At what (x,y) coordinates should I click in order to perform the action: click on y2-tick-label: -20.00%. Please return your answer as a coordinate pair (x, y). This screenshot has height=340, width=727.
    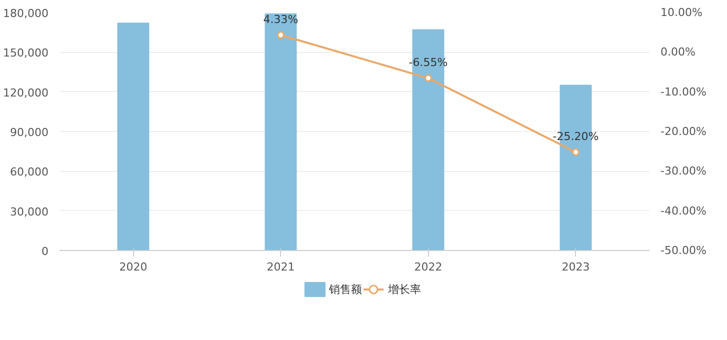
    Looking at the image, I should click on (683, 131).